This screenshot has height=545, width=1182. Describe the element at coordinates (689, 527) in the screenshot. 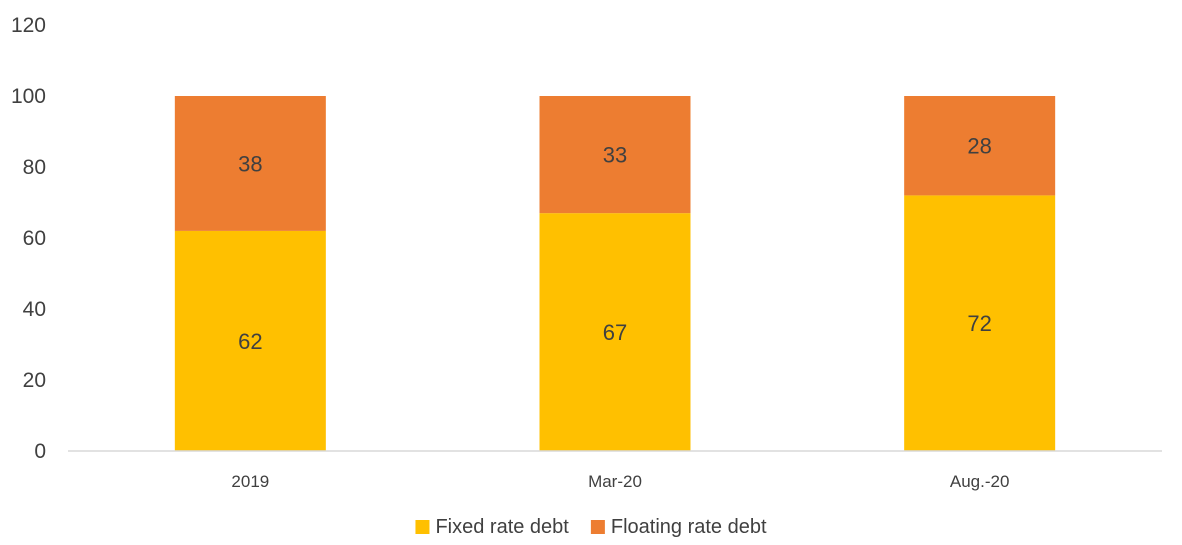

I see `legend-label: Floating rate debt` at that location.